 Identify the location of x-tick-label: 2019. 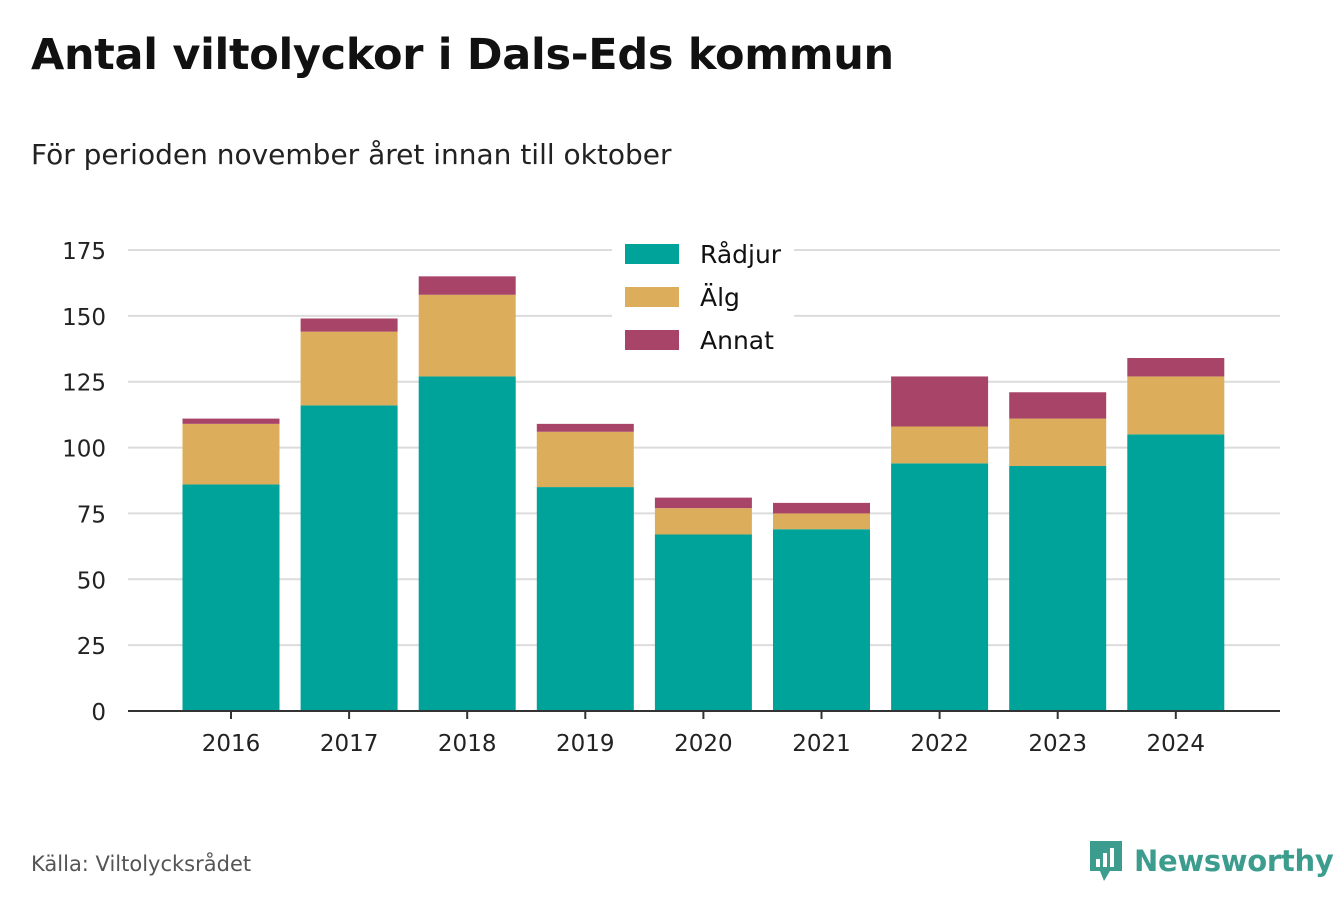
(585, 744).